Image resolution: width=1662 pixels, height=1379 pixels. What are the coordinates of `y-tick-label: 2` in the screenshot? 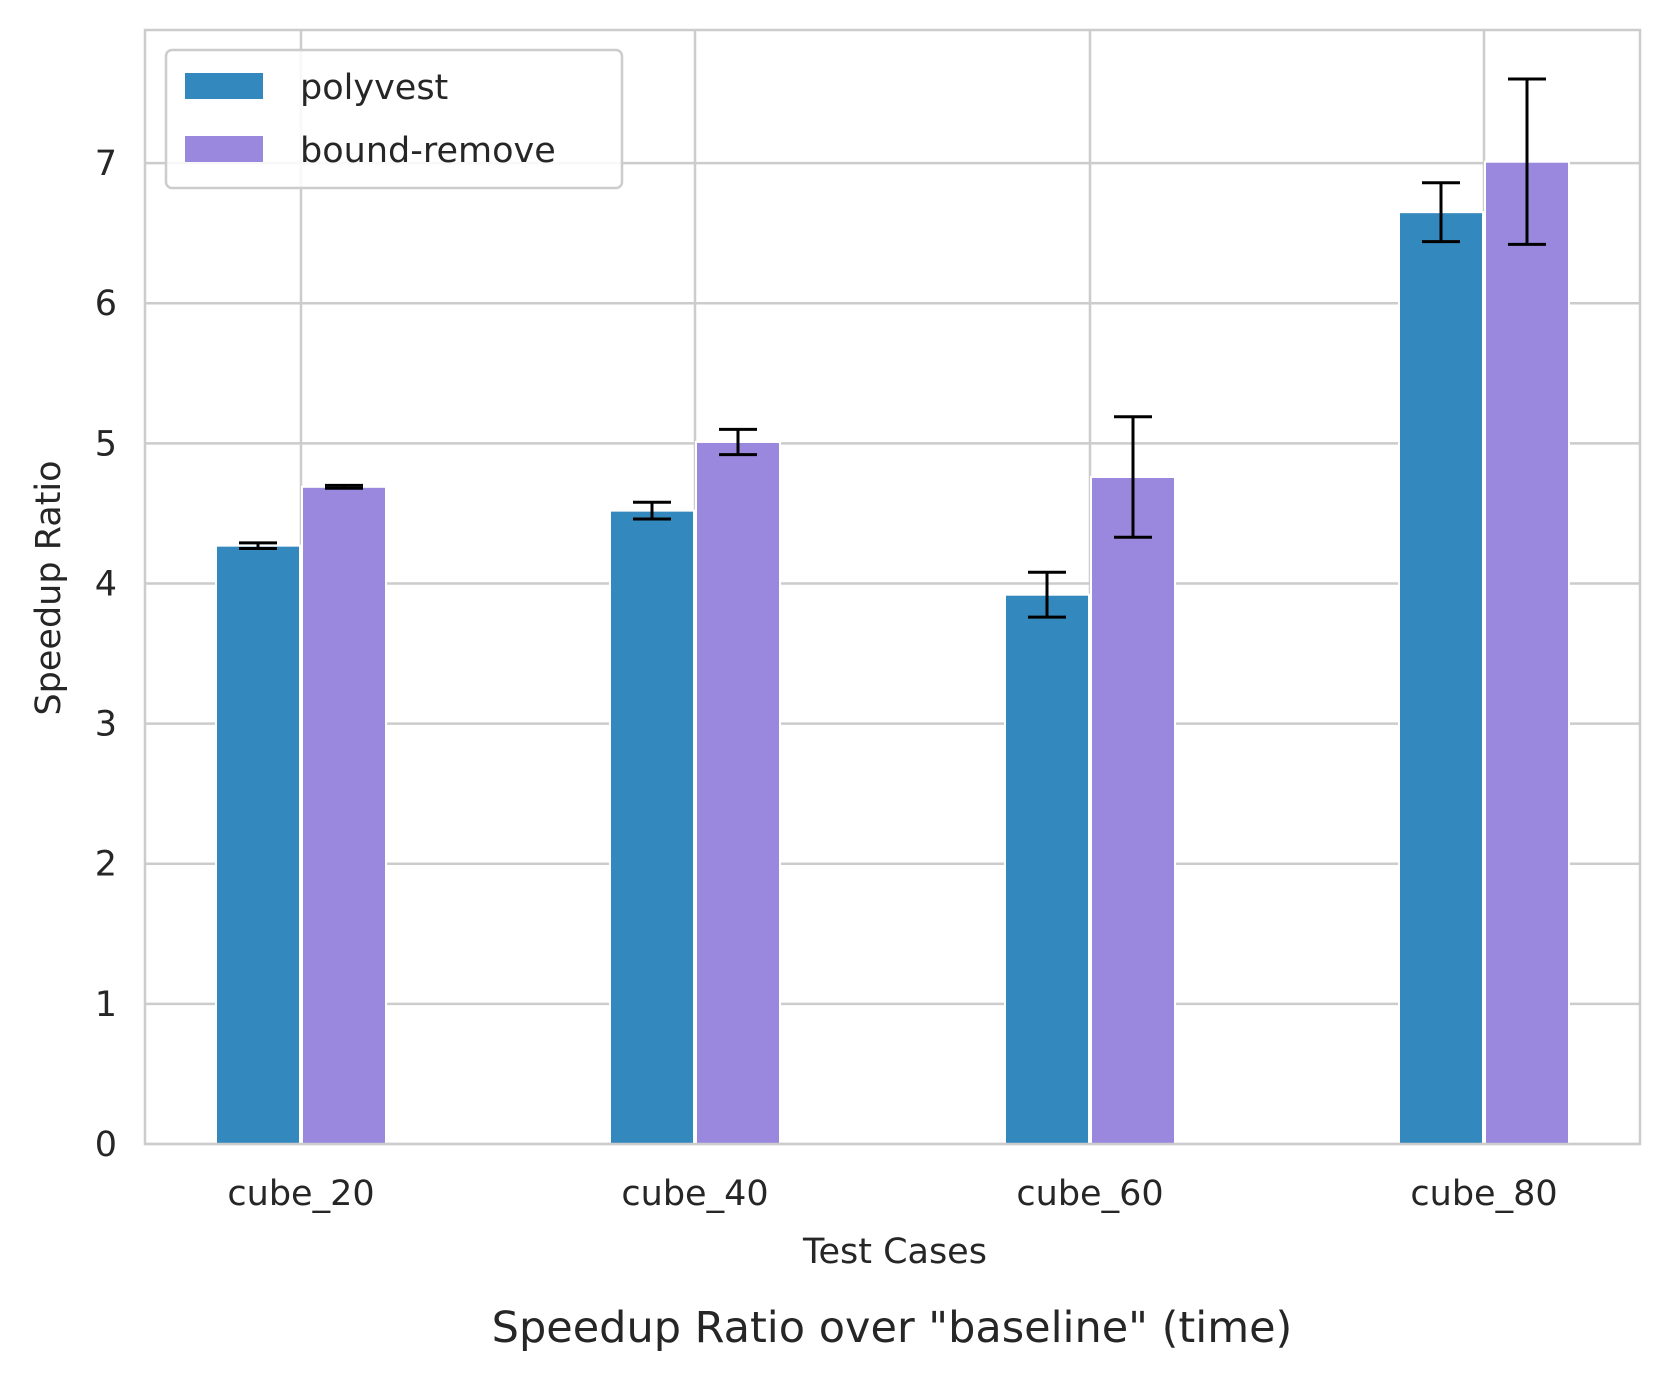 It's located at (106, 865).